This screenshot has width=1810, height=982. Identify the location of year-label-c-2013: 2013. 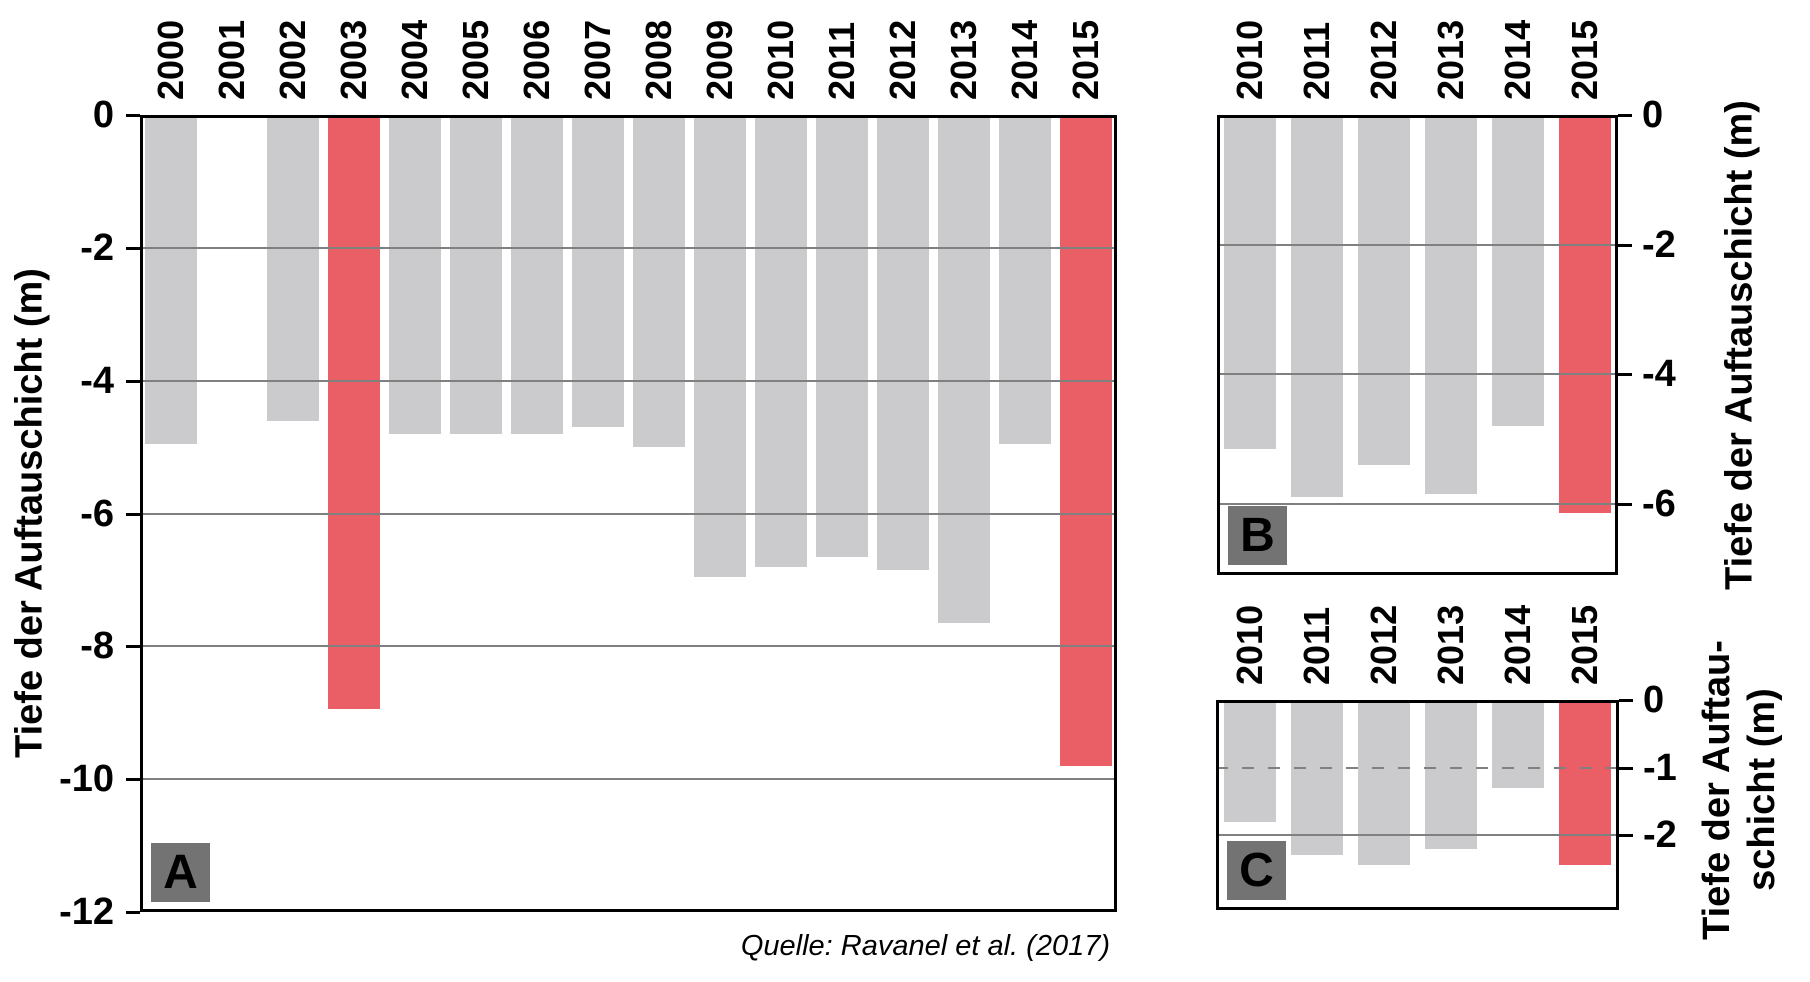
(1451, 644).